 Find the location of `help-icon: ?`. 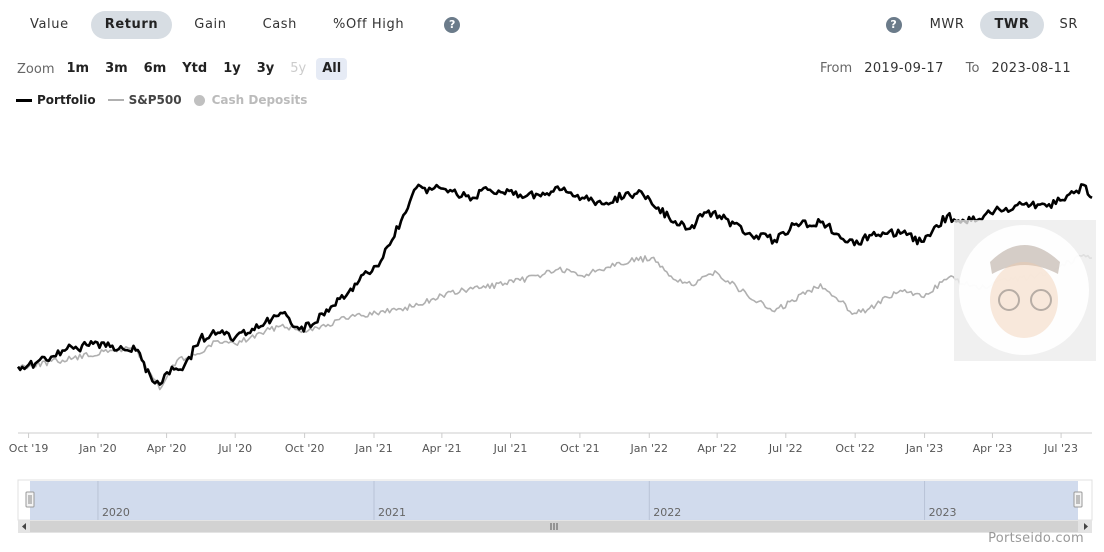

help-icon: ? is located at coordinates (452, 25).